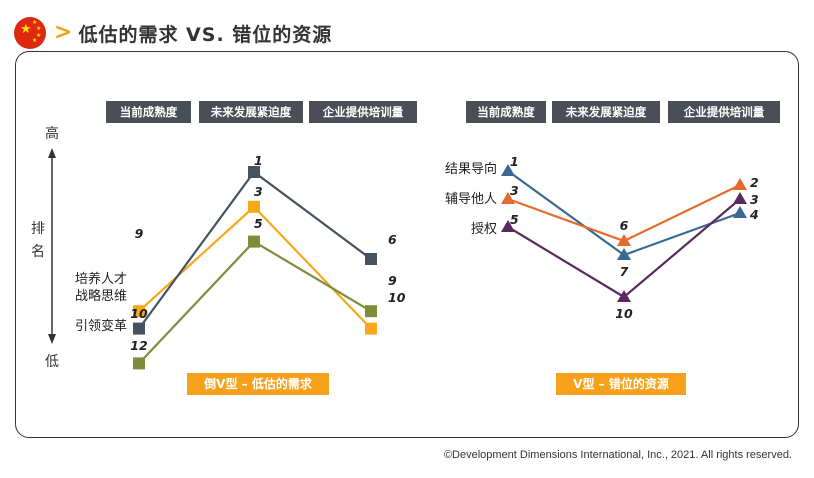 This screenshot has height=478, width=814. I want to click on axis-high-label: 高, so click(52, 133).